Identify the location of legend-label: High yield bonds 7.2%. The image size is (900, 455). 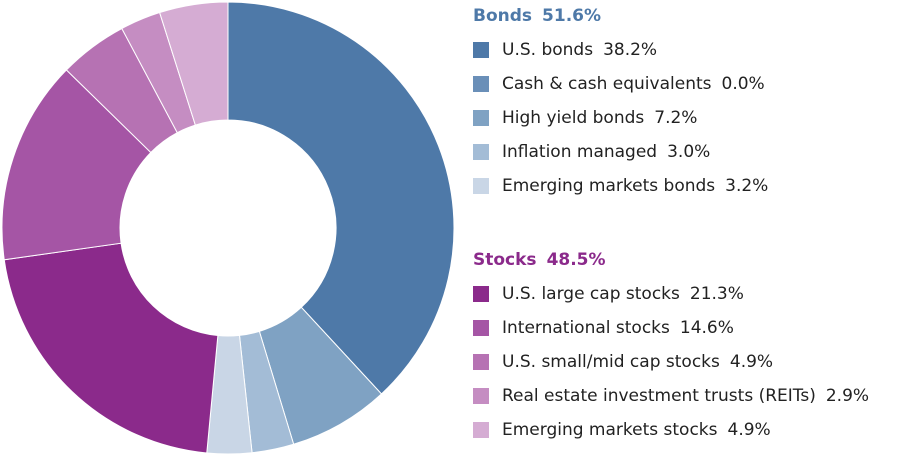
(599, 118).